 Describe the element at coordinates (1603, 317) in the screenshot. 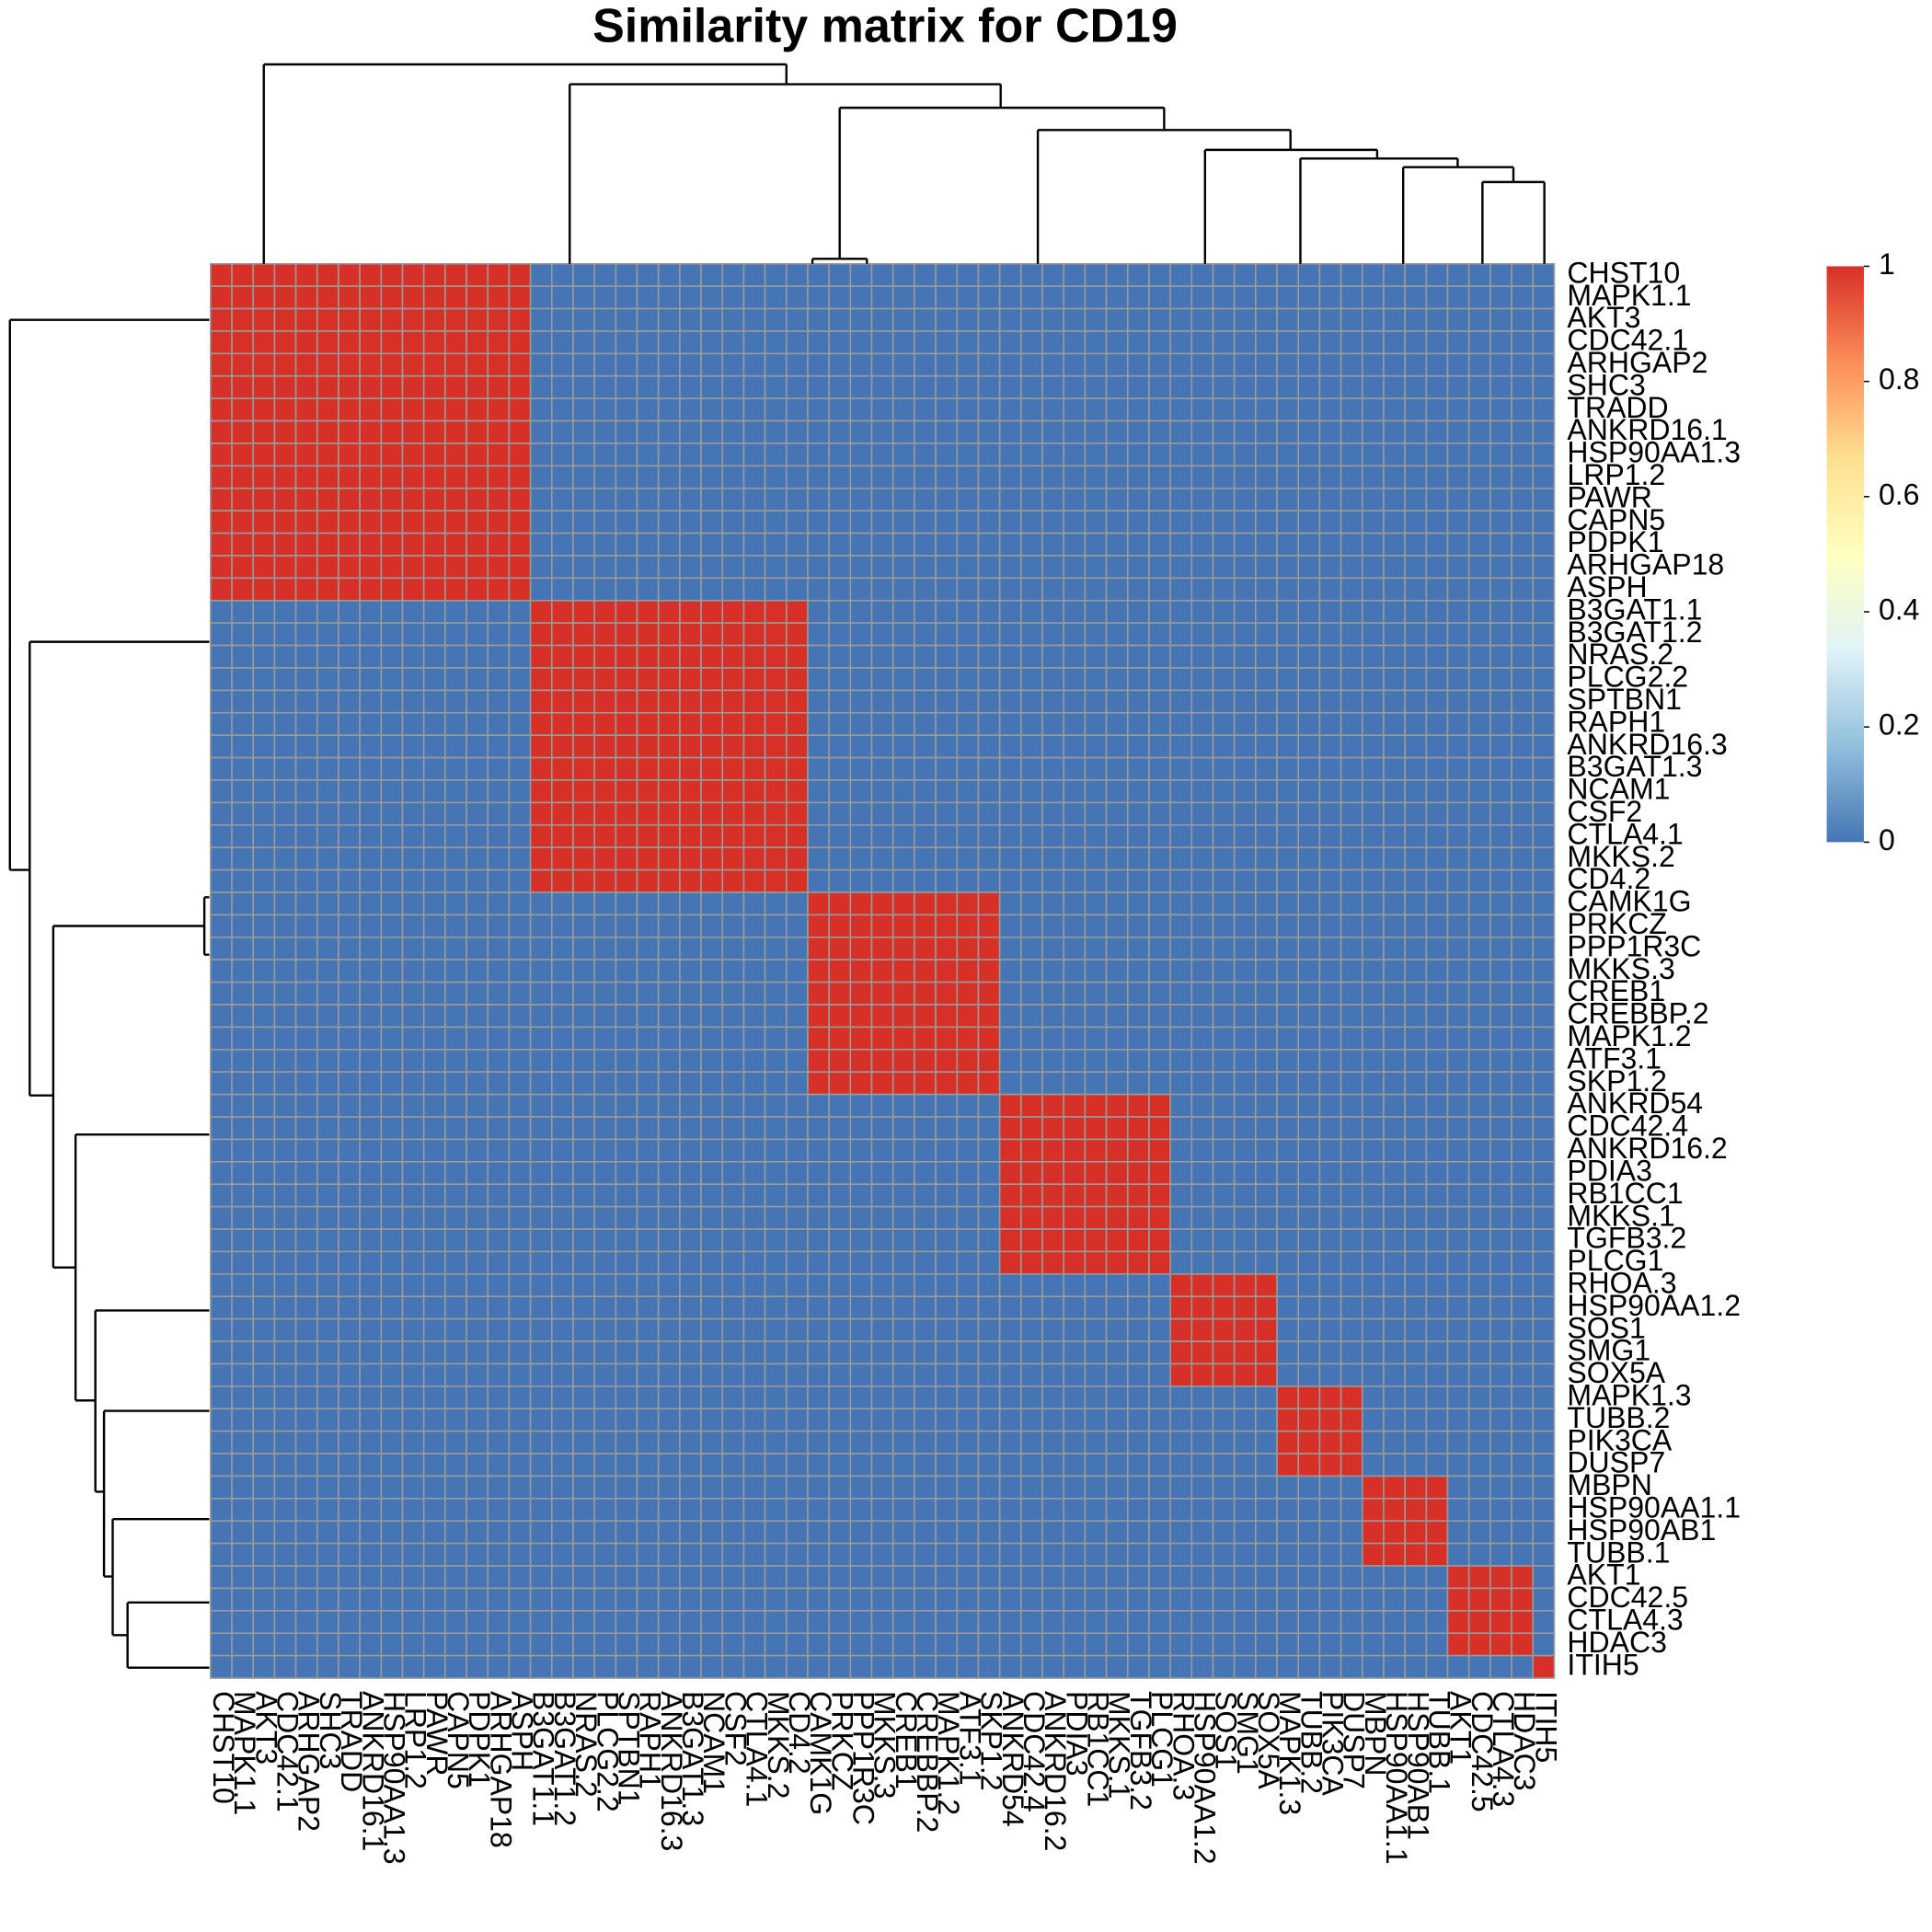

I see `row-label: AKT3` at that location.